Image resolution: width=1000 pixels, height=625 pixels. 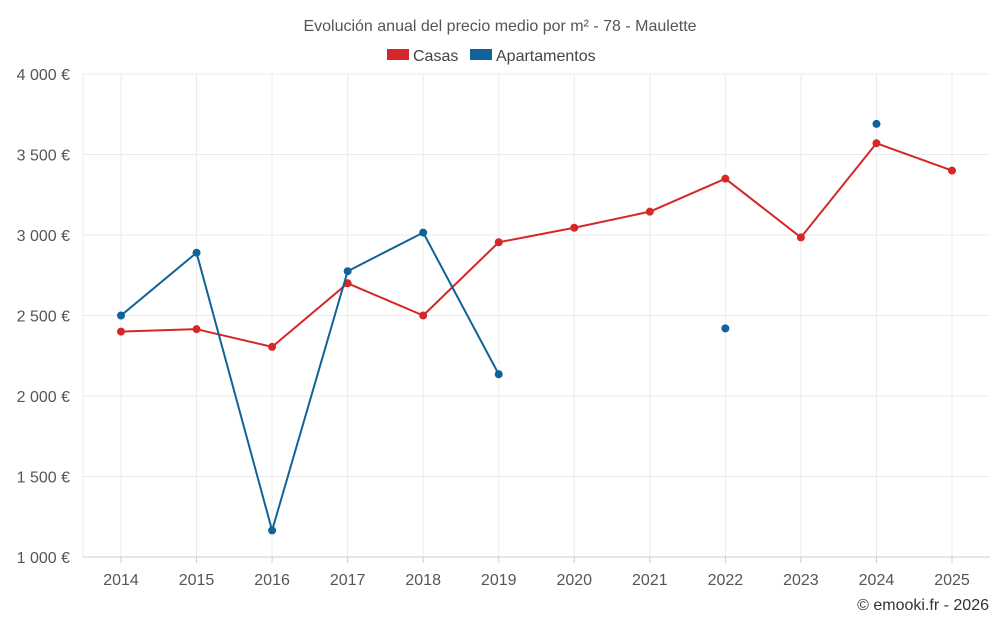 What do you see at coordinates (121, 580) in the screenshot?
I see `x-tick-label: 2014` at bounding box center [121, 580].